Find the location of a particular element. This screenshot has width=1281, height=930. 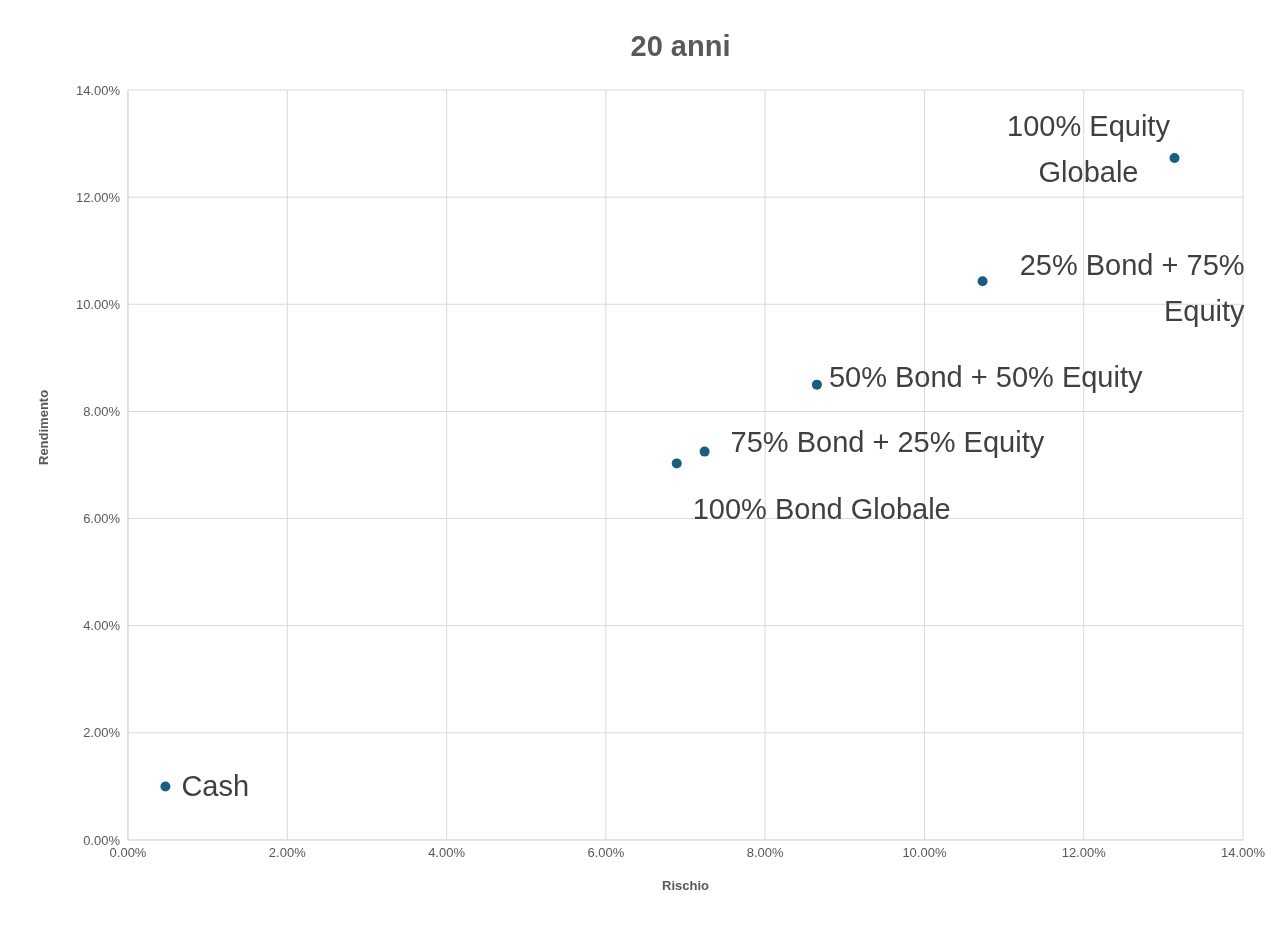

y-tick-label: 2.00% is located at coordinates (102, 733).